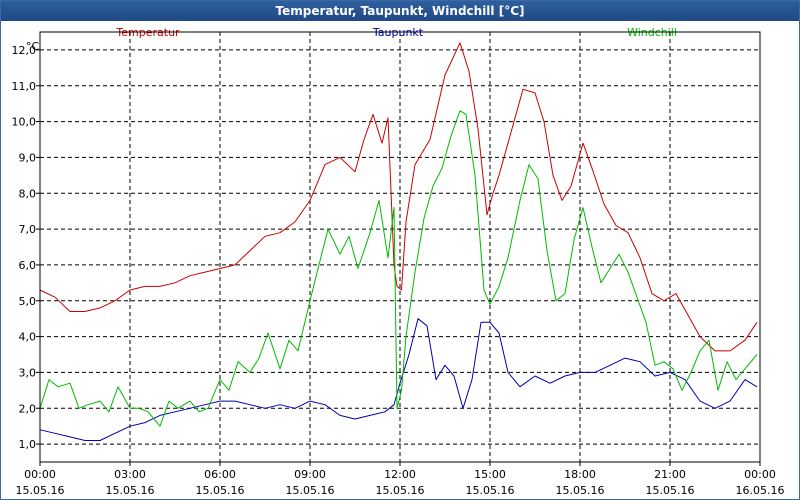 The height and width of the screenshot is (500, 800). What do you see at coordinates (220, 474) in the screenshot?
I see `x-tick-time: 06:00` at bounding box center [220, 474].